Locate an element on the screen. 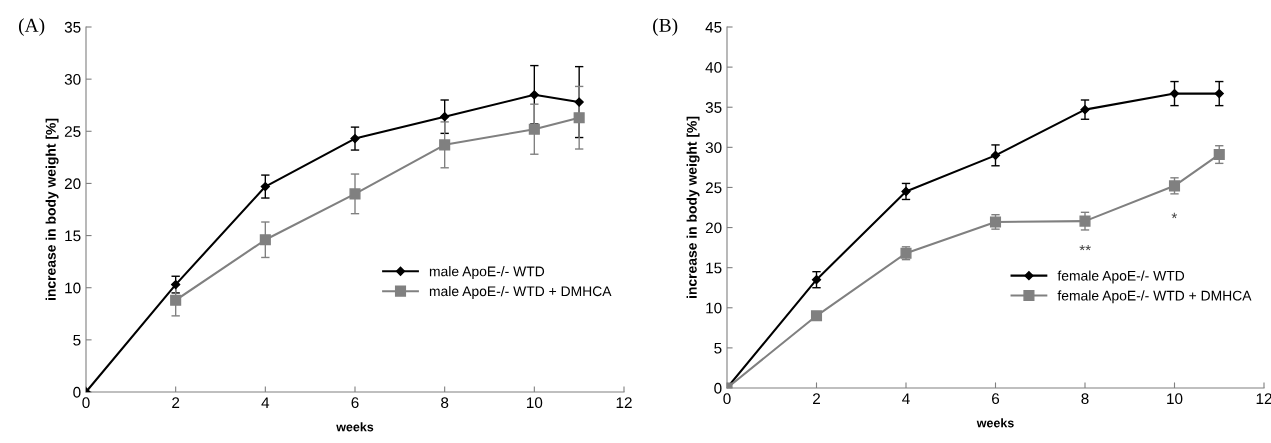 Image resolution: width=1271 pixels, height=443 pixels. annotation: ** is located at coordinates (1085, 247).